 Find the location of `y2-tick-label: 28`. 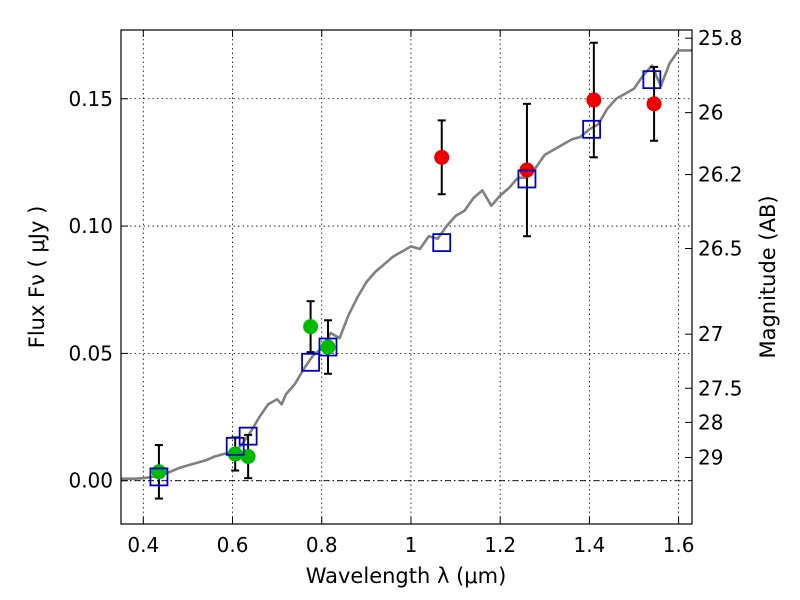

y2-tick-label: 28 is located at coordinates (710, 422).